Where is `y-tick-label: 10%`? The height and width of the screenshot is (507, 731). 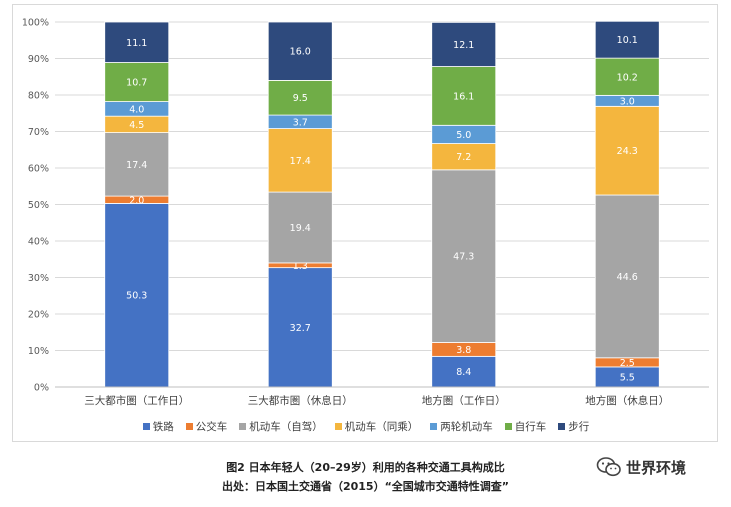 y-tick-label: 10% is located at coordinates (38, 351).